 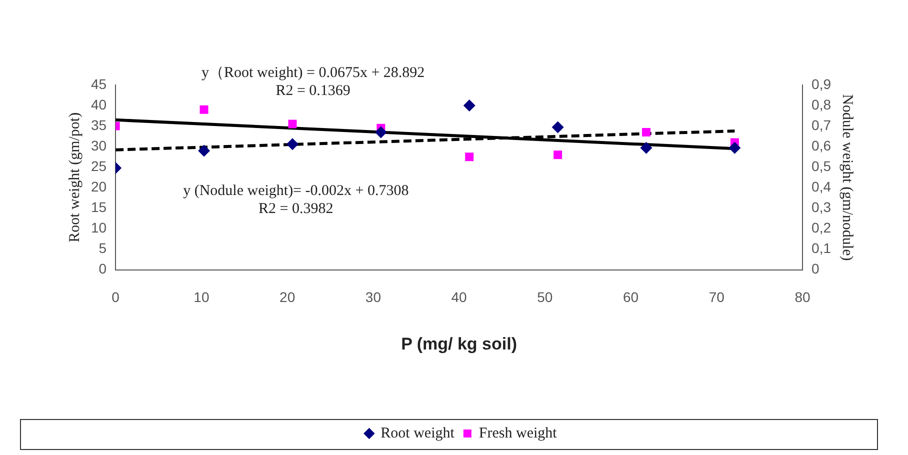 I want to click on legend-label: Fresh weight, so click(x=518, y=433).